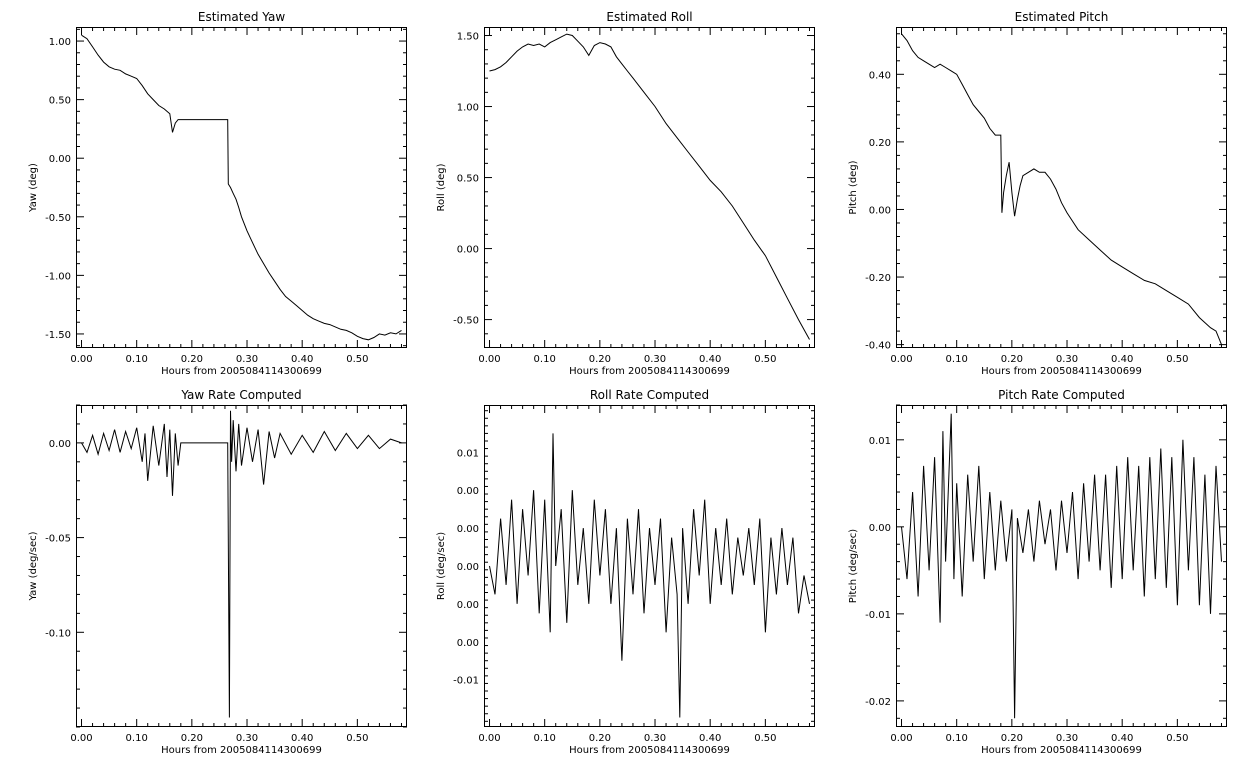 The height and width of the screenshot is (775, 1250). What do you see at coordinates (853, 187) in the screenshot?
I see `y-axis-label: Pitch (deg)` at bounding box center [853, 187].